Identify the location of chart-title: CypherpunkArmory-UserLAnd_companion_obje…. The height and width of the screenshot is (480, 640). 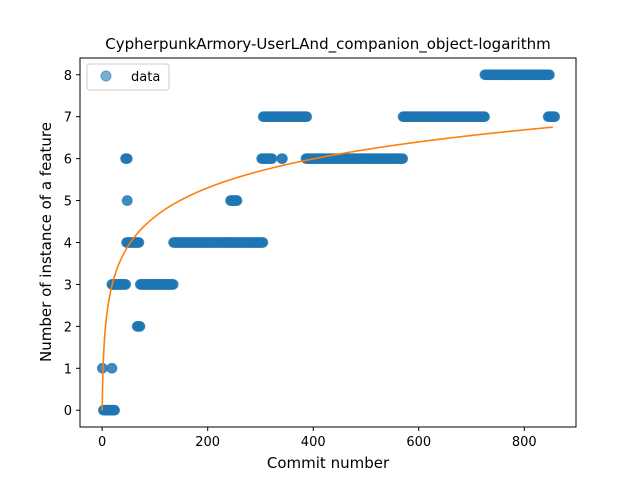
(327, 44).